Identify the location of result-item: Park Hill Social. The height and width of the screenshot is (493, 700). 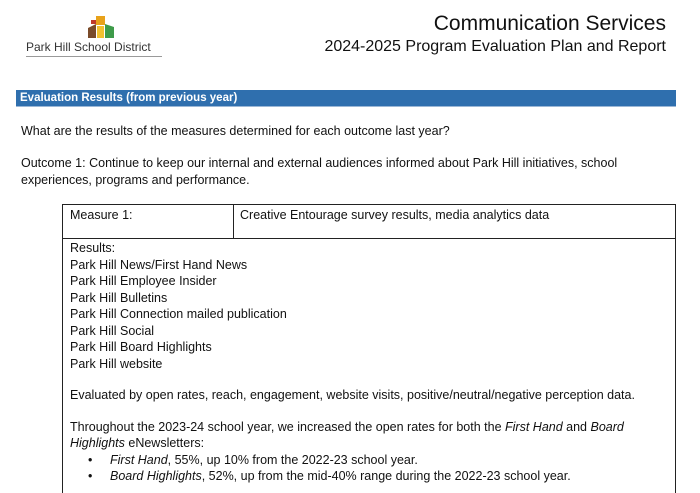
(112, 330).